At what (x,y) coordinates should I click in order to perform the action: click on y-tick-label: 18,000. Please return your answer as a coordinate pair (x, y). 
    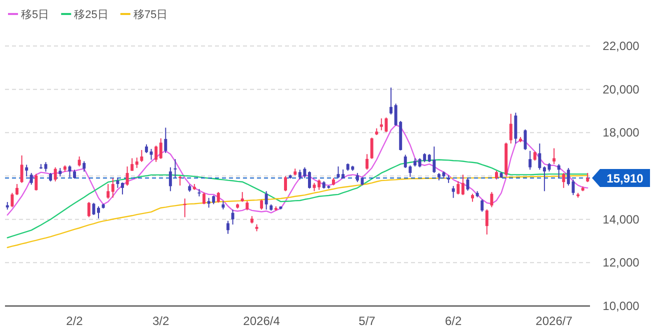
    Looking at the image, I should click on (621, 133).